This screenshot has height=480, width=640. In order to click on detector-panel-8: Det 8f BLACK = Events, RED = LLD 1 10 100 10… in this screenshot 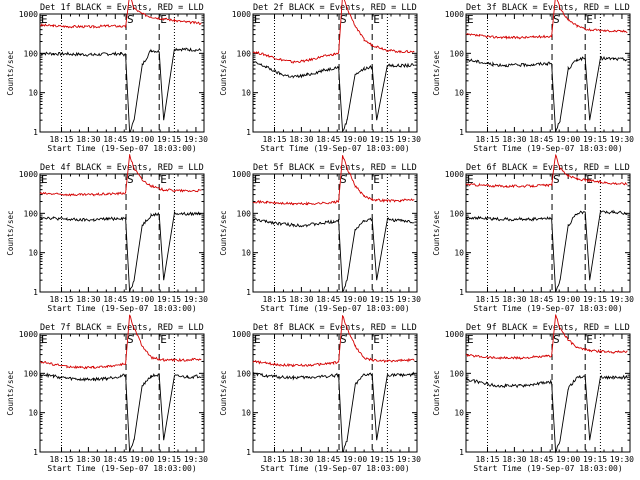, I will do `click(320, 394)`.